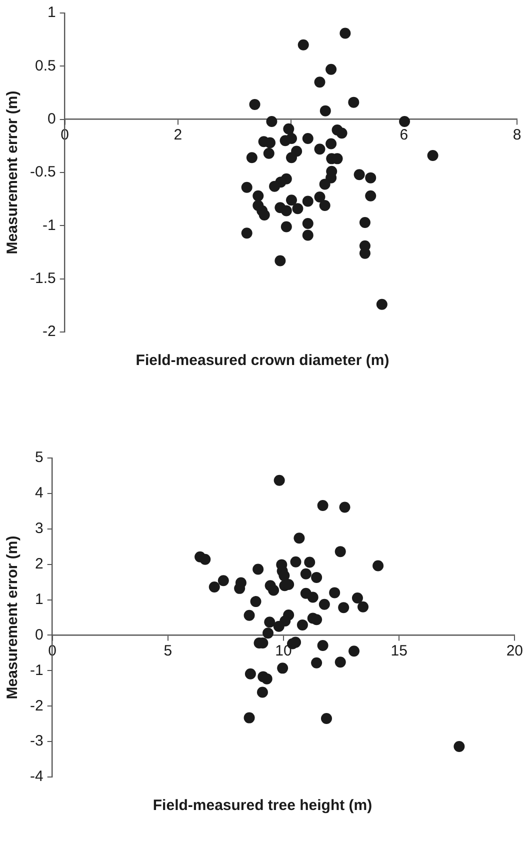  What do you see at coordinates (39, 493) in the screenshot?
I see `y-tick-label: 4` at bounding box center [39, 493].